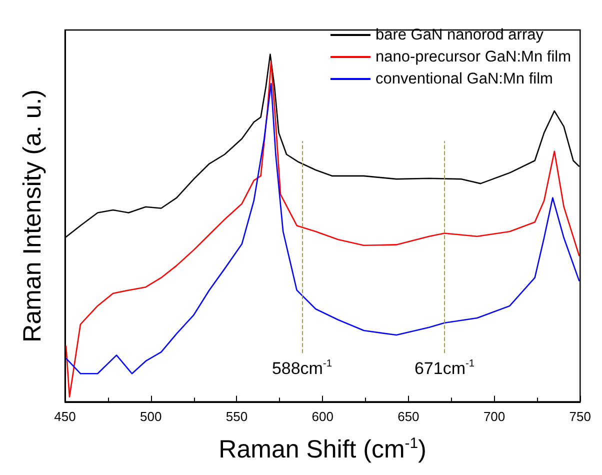 This screenshot has height=475, width=602. Describe the element at coordinates (473, 57) in the screenshot. I see `legend-label: nano-precursor GaN:Mn film` at that location.